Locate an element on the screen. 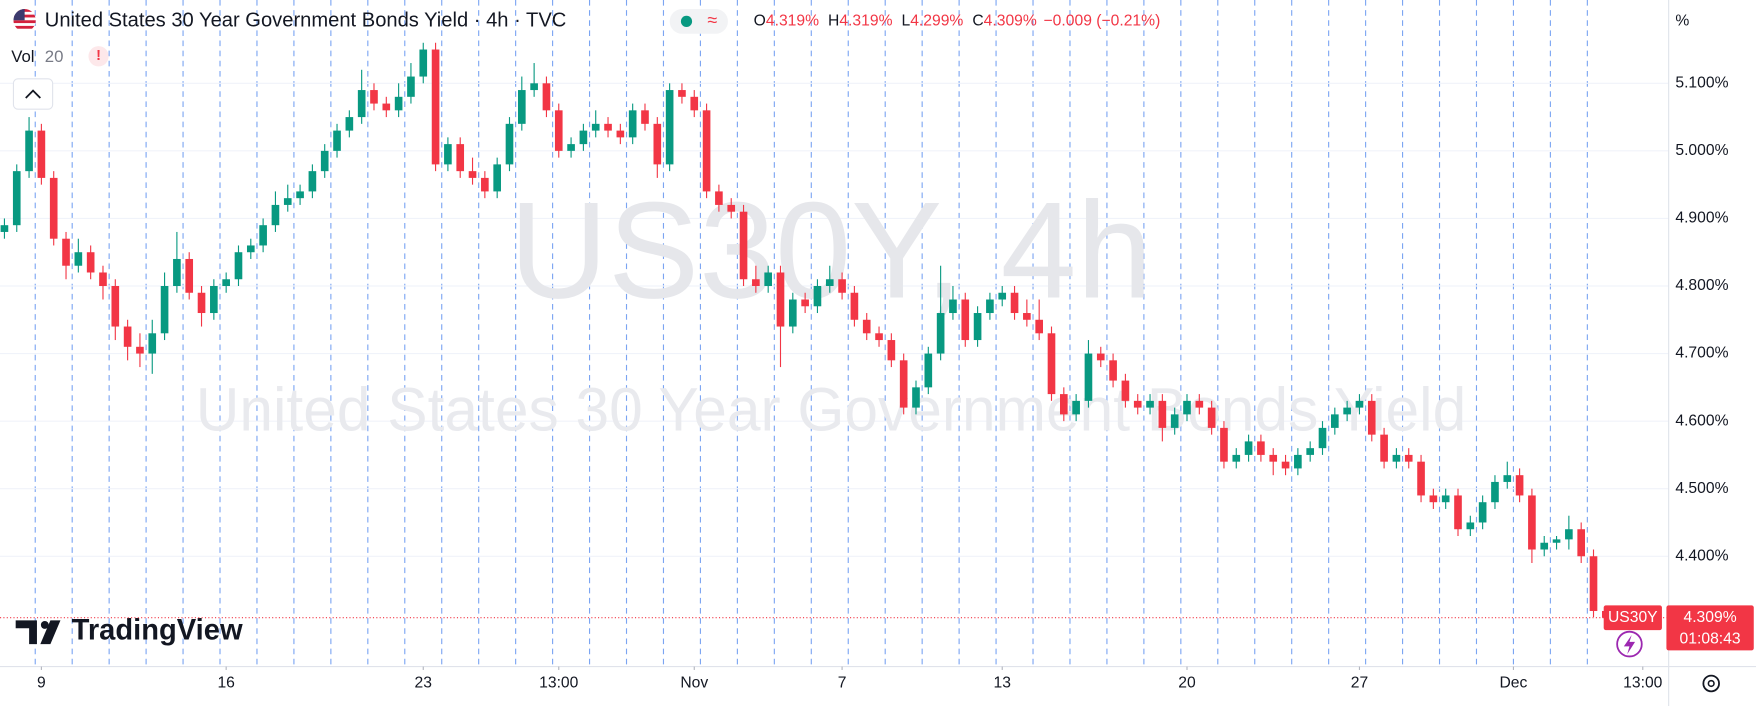 This screenshot has width=1756, height=706. x-tick-label: 9 is located at coordinates (41, 683).